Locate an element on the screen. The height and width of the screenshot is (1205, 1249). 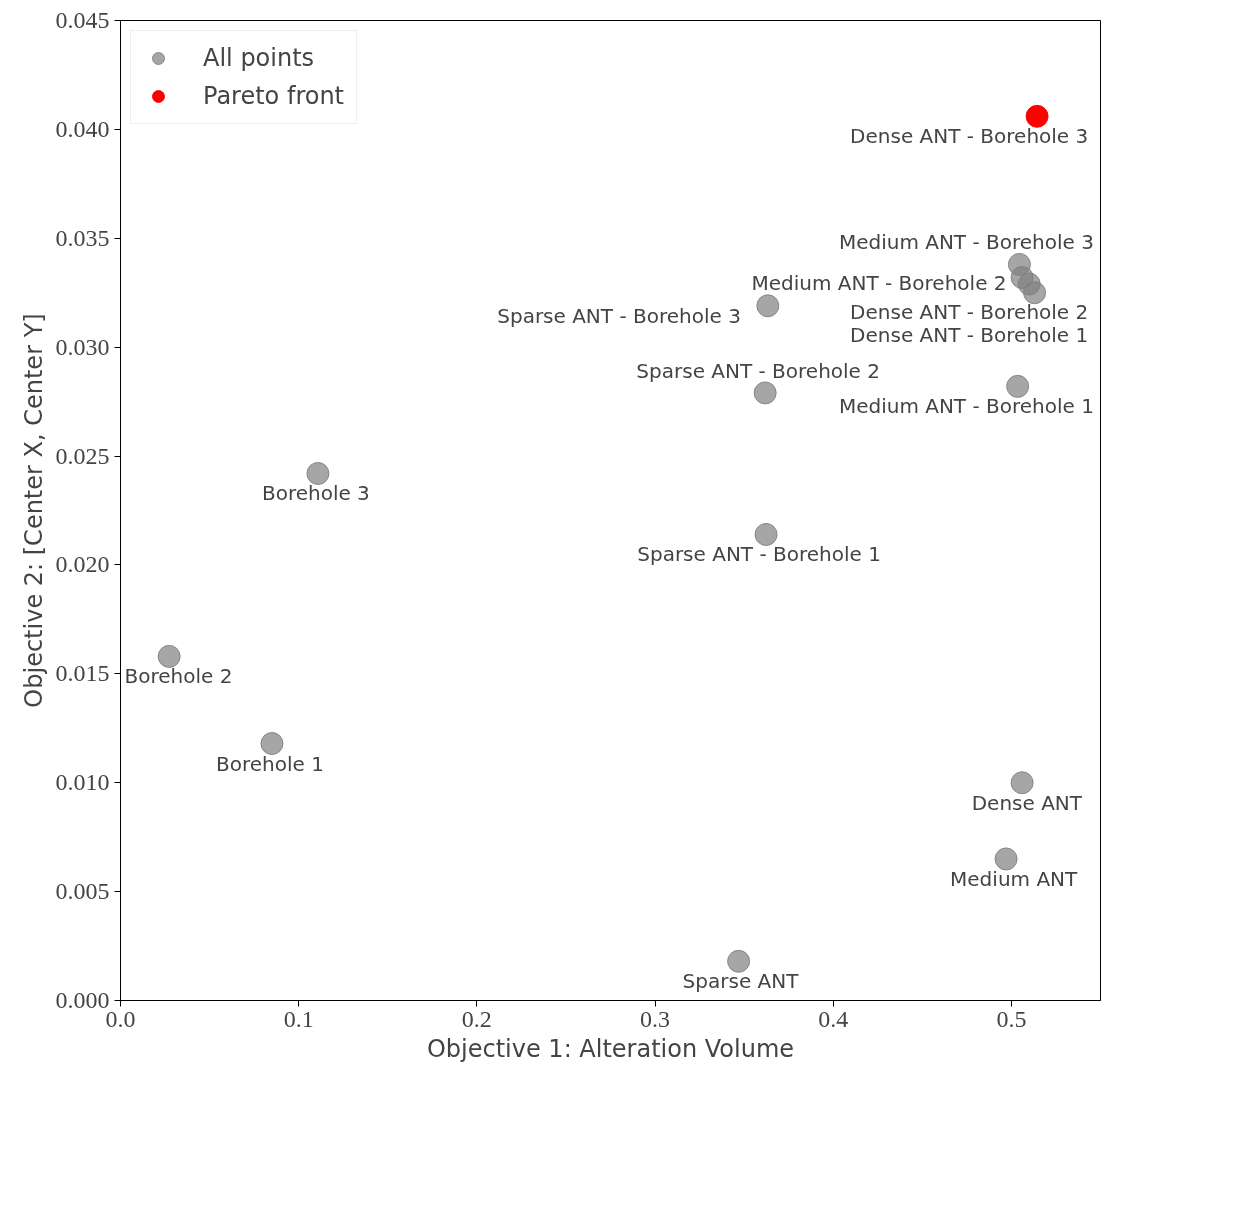
annotation: Dense ANT is located at coordinates (1027, 802).